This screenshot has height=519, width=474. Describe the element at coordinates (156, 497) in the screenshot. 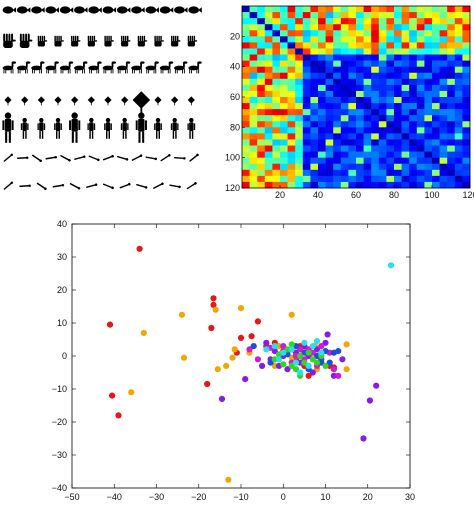

I see `scatter-x-tick-label: −30` at that location.